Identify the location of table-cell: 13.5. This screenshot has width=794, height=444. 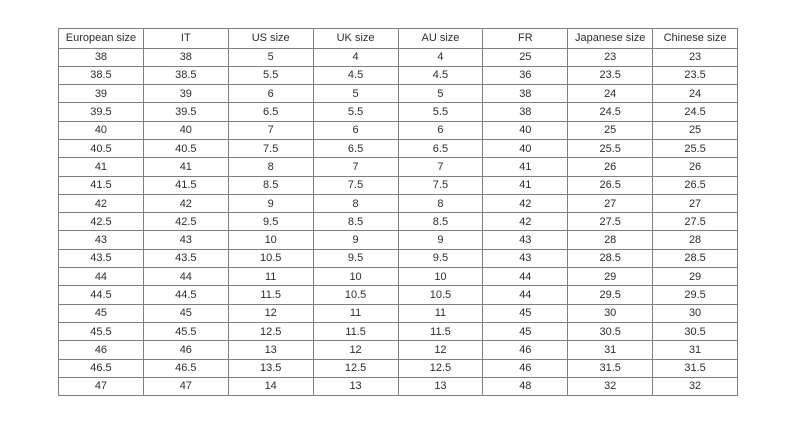
(270, 368).